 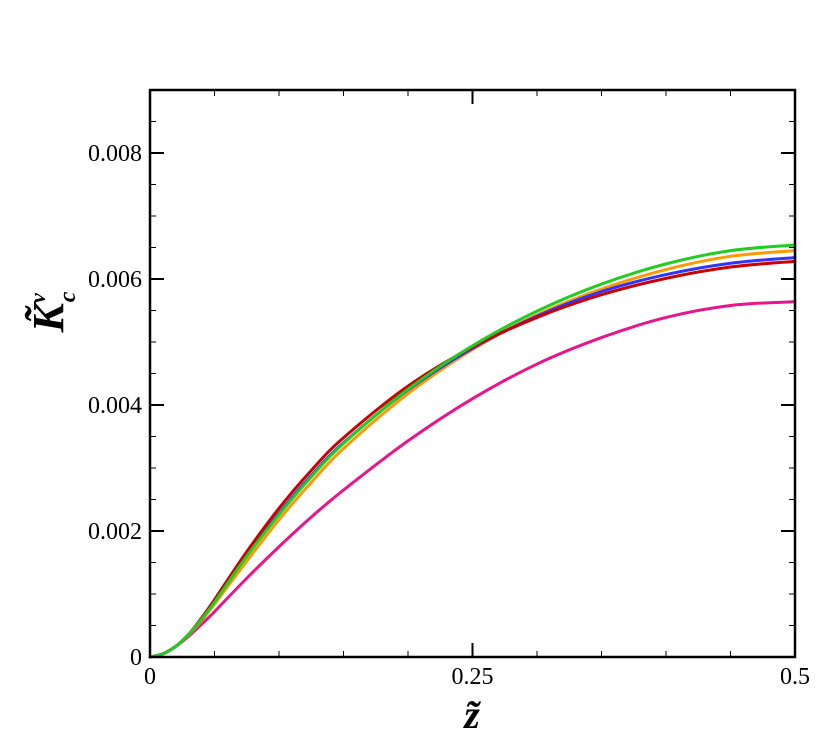 I want to click on y-axis-title-superscript: v, so click(x=37, y=298).